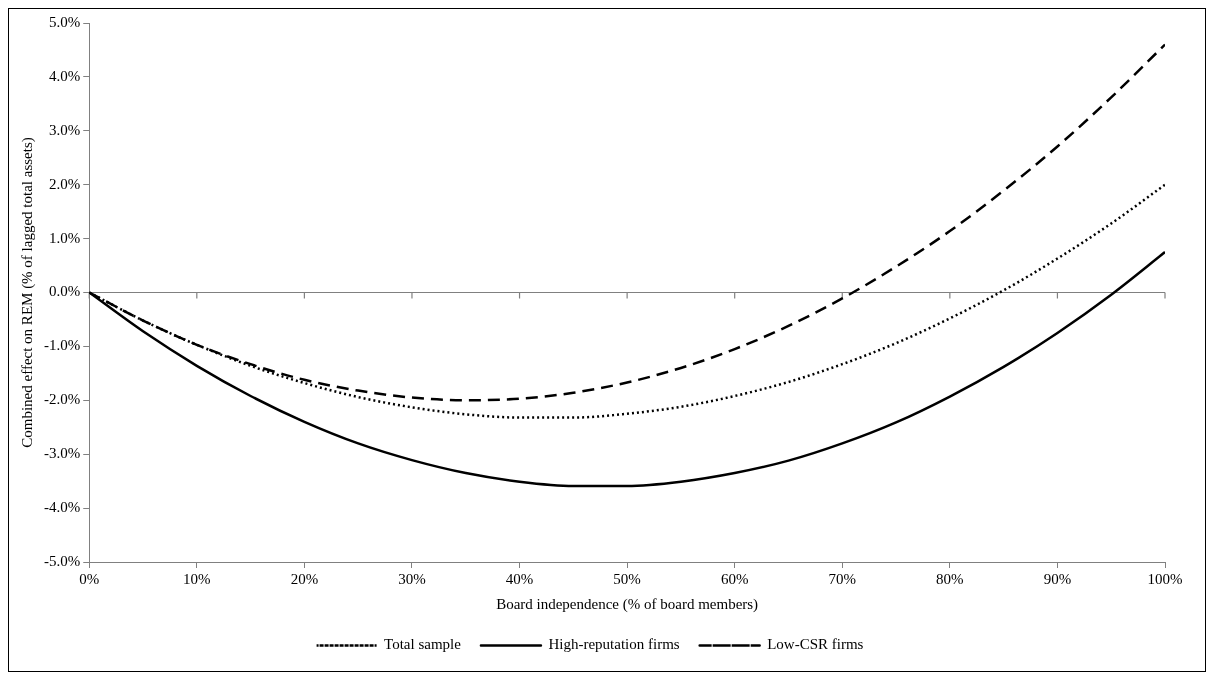 The width and height of the screenshot is (1218, 684). Describe the element at coordinates (1165, 578) in the screenshot. I see `x-tick-label: 100%` at that location.